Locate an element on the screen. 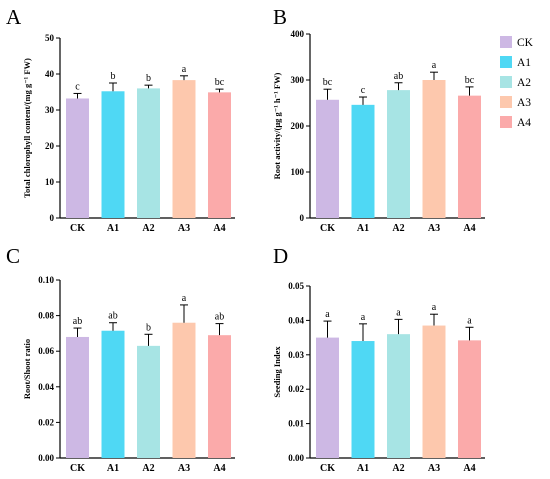 This screenshot has width=550, height=479. panel-letter: C is located at coordinates (13, 256).